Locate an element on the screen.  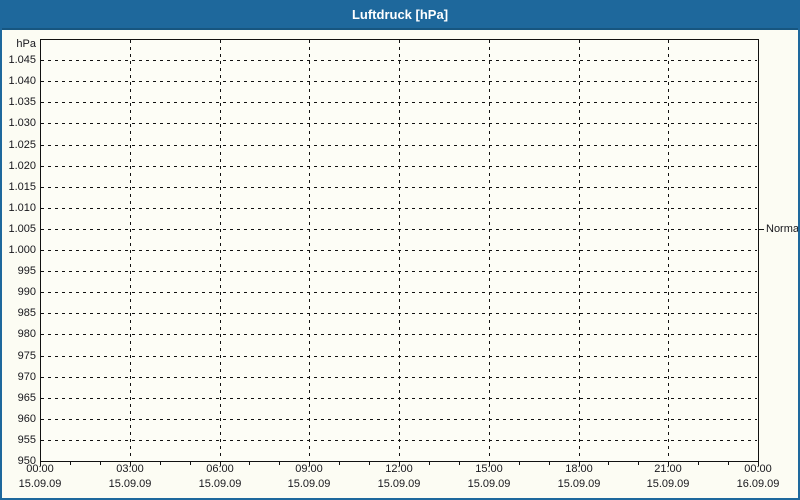
y-tick-label: 1.010 is located at coordinates (22, 208).